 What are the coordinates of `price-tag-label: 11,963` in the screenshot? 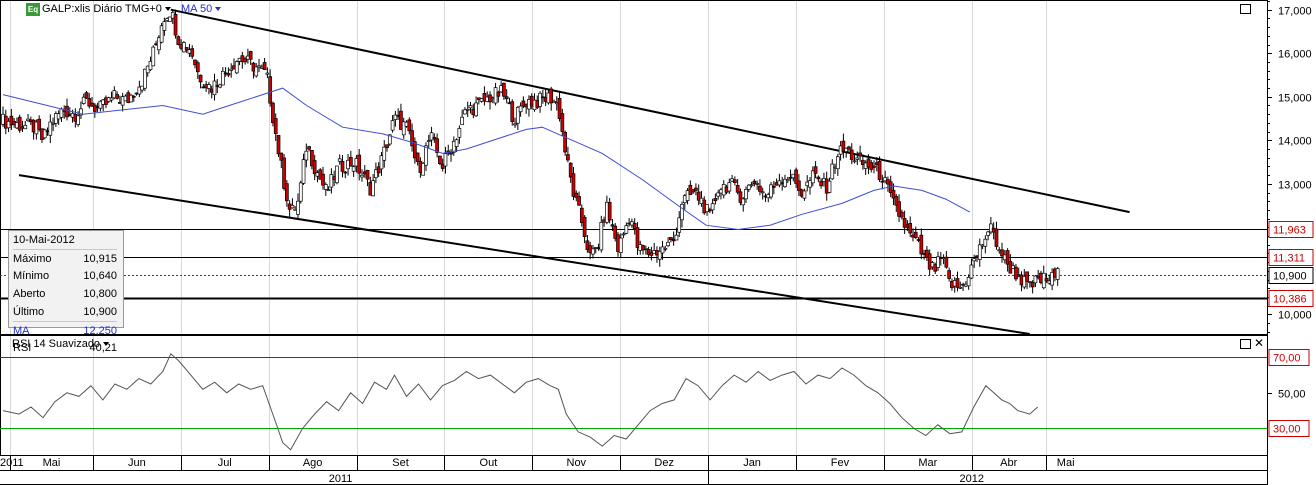 It's located at (1289, 231).